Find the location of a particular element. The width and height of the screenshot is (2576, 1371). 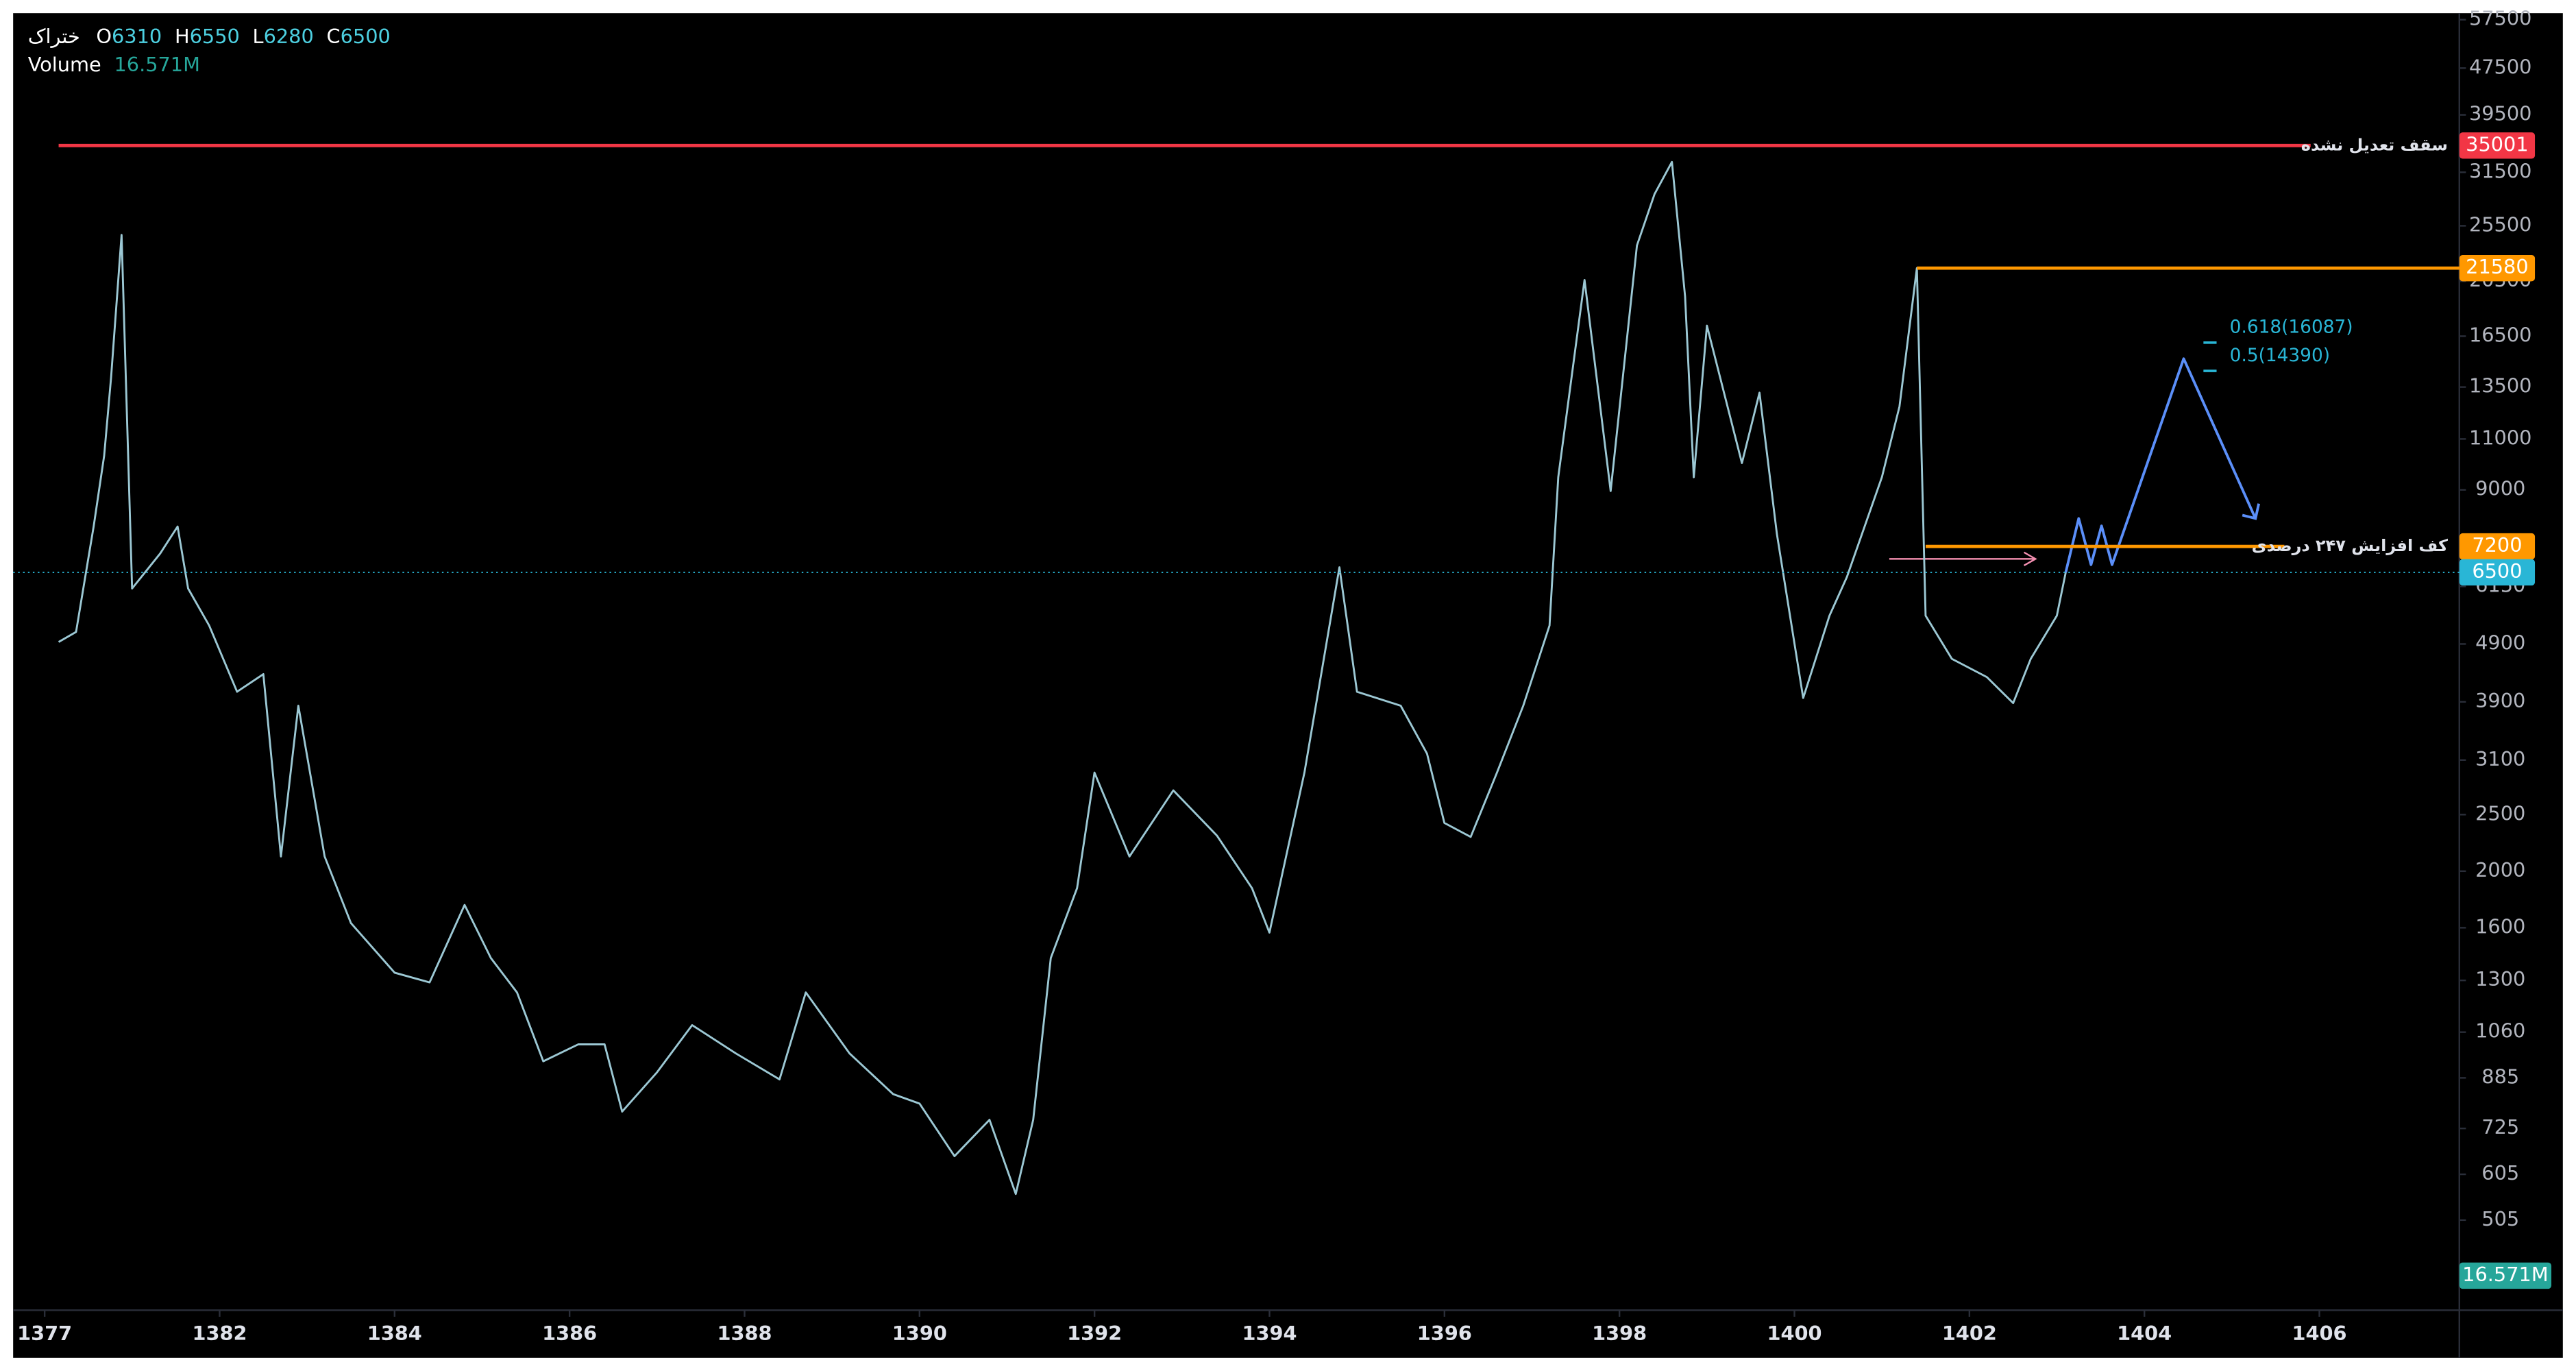

volume-header: Volume 16.571M is located at coordinates (114, 64).